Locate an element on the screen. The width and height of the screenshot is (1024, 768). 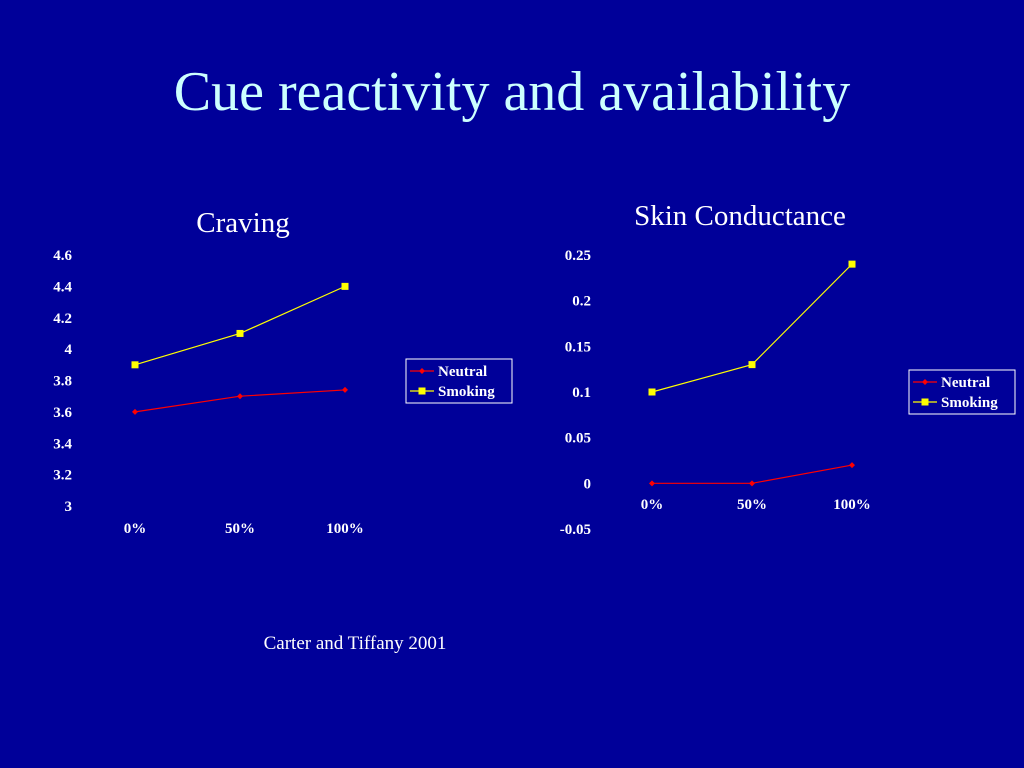
y-tick-label: -0.05 is located at coordinates (575, 530).